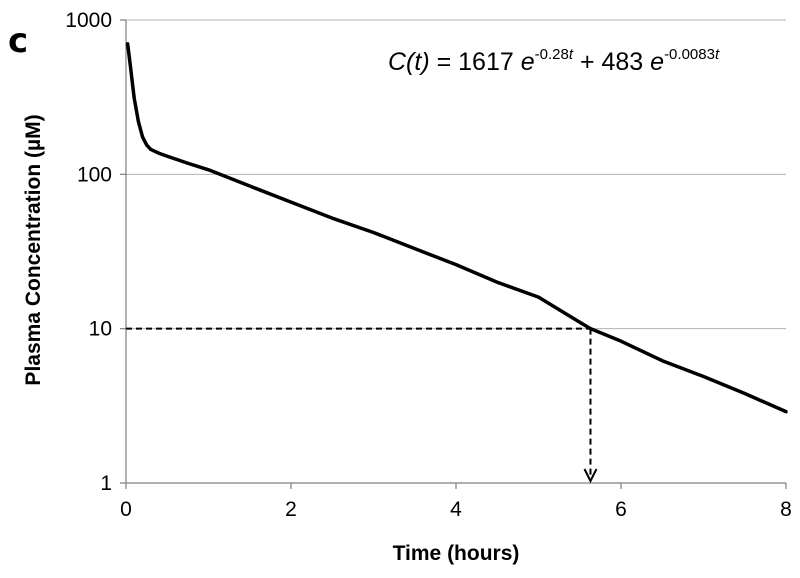 This screenshot has height=578, width=800. What do you see at coordinates (552, 54) in the screenshot?
I see `equation-exp1: -0.28` at bounding box center [552, 54].